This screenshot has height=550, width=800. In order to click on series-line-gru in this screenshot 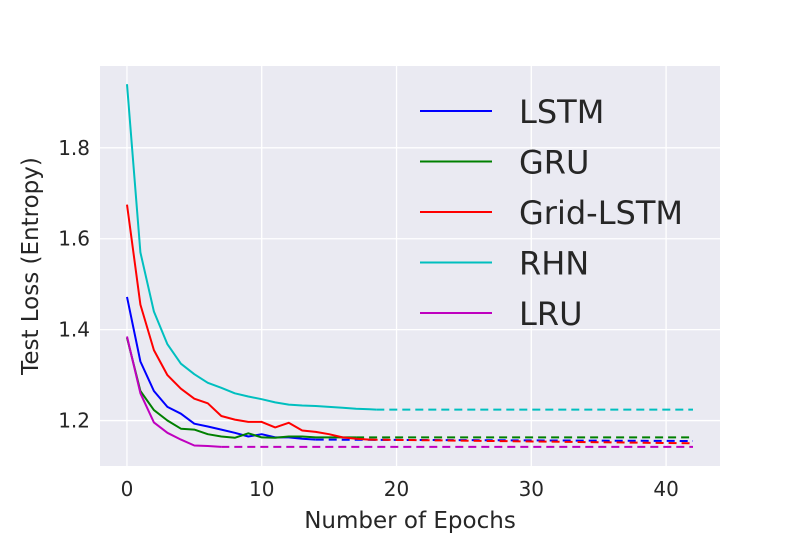, I will do `click(241, 388)`.